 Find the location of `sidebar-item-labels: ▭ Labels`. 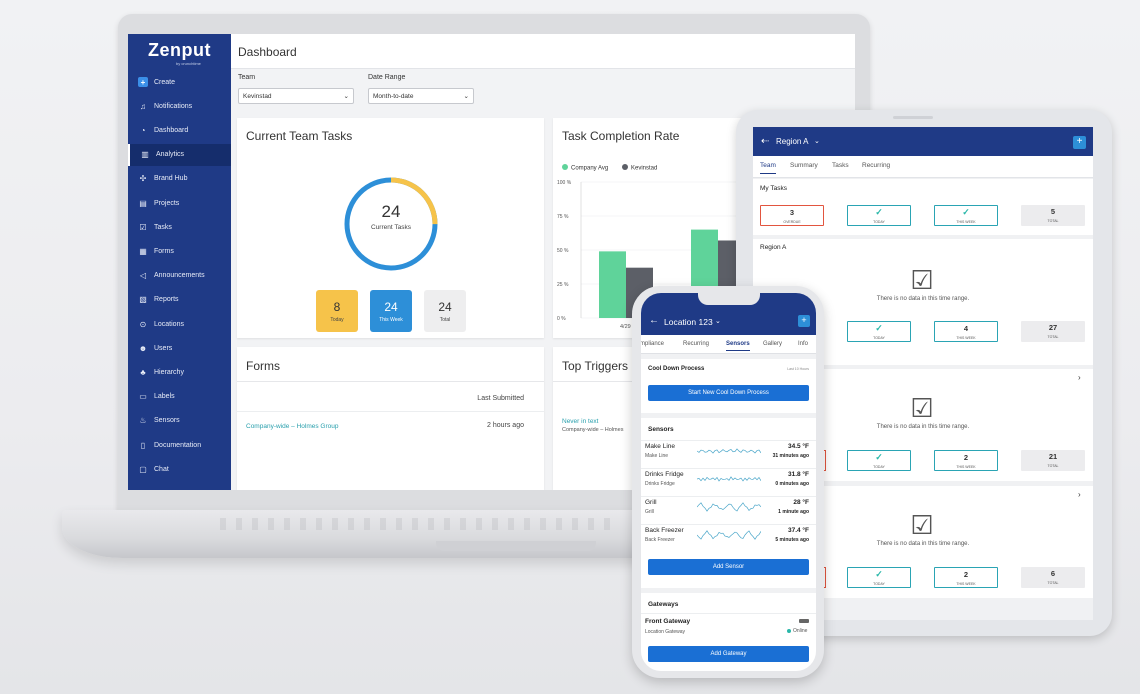

sidebar-item-labels: ▭ Labels is located at coordinates (179, 397).